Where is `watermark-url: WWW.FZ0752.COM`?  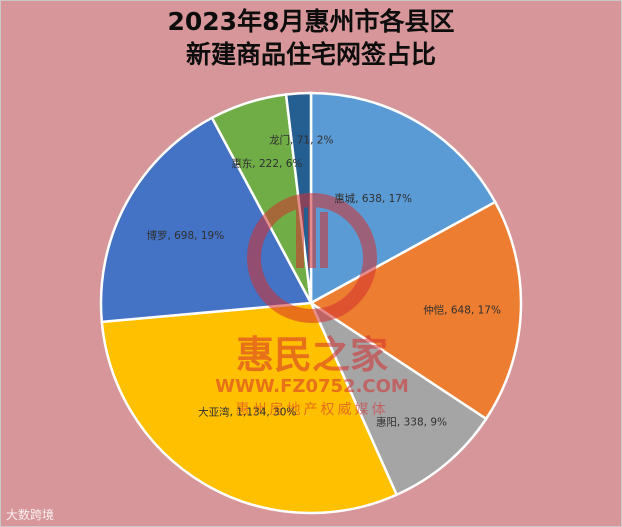 watermark-url: WWW.FZ0752.COM is located at coordinates (312, 386).